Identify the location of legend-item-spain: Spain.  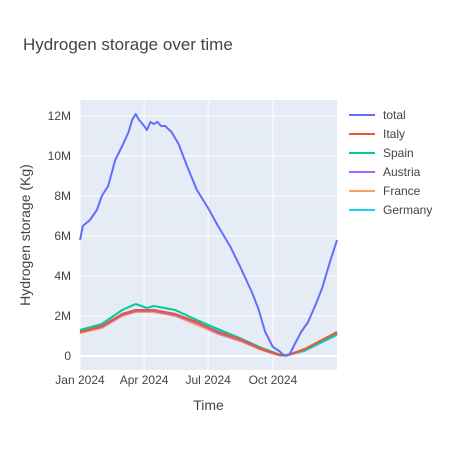
(381, 153).